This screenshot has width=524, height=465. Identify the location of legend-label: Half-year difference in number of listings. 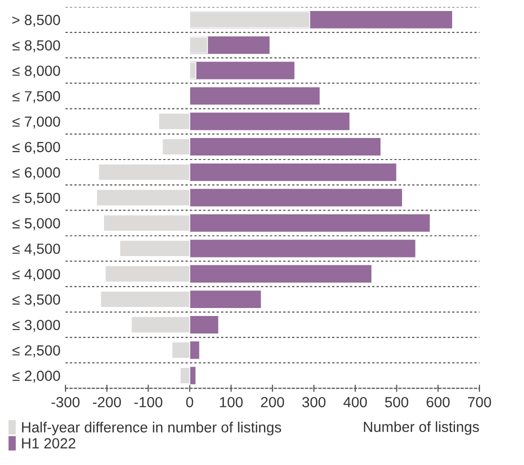
(152, 429).